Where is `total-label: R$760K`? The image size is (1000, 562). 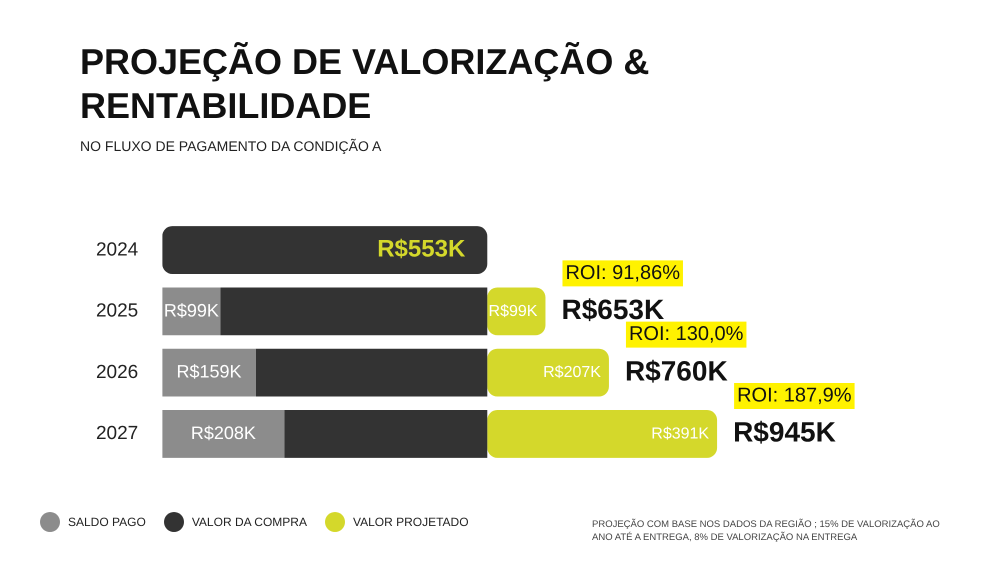
total-label: R$760K is located at coordinates (676, 370).